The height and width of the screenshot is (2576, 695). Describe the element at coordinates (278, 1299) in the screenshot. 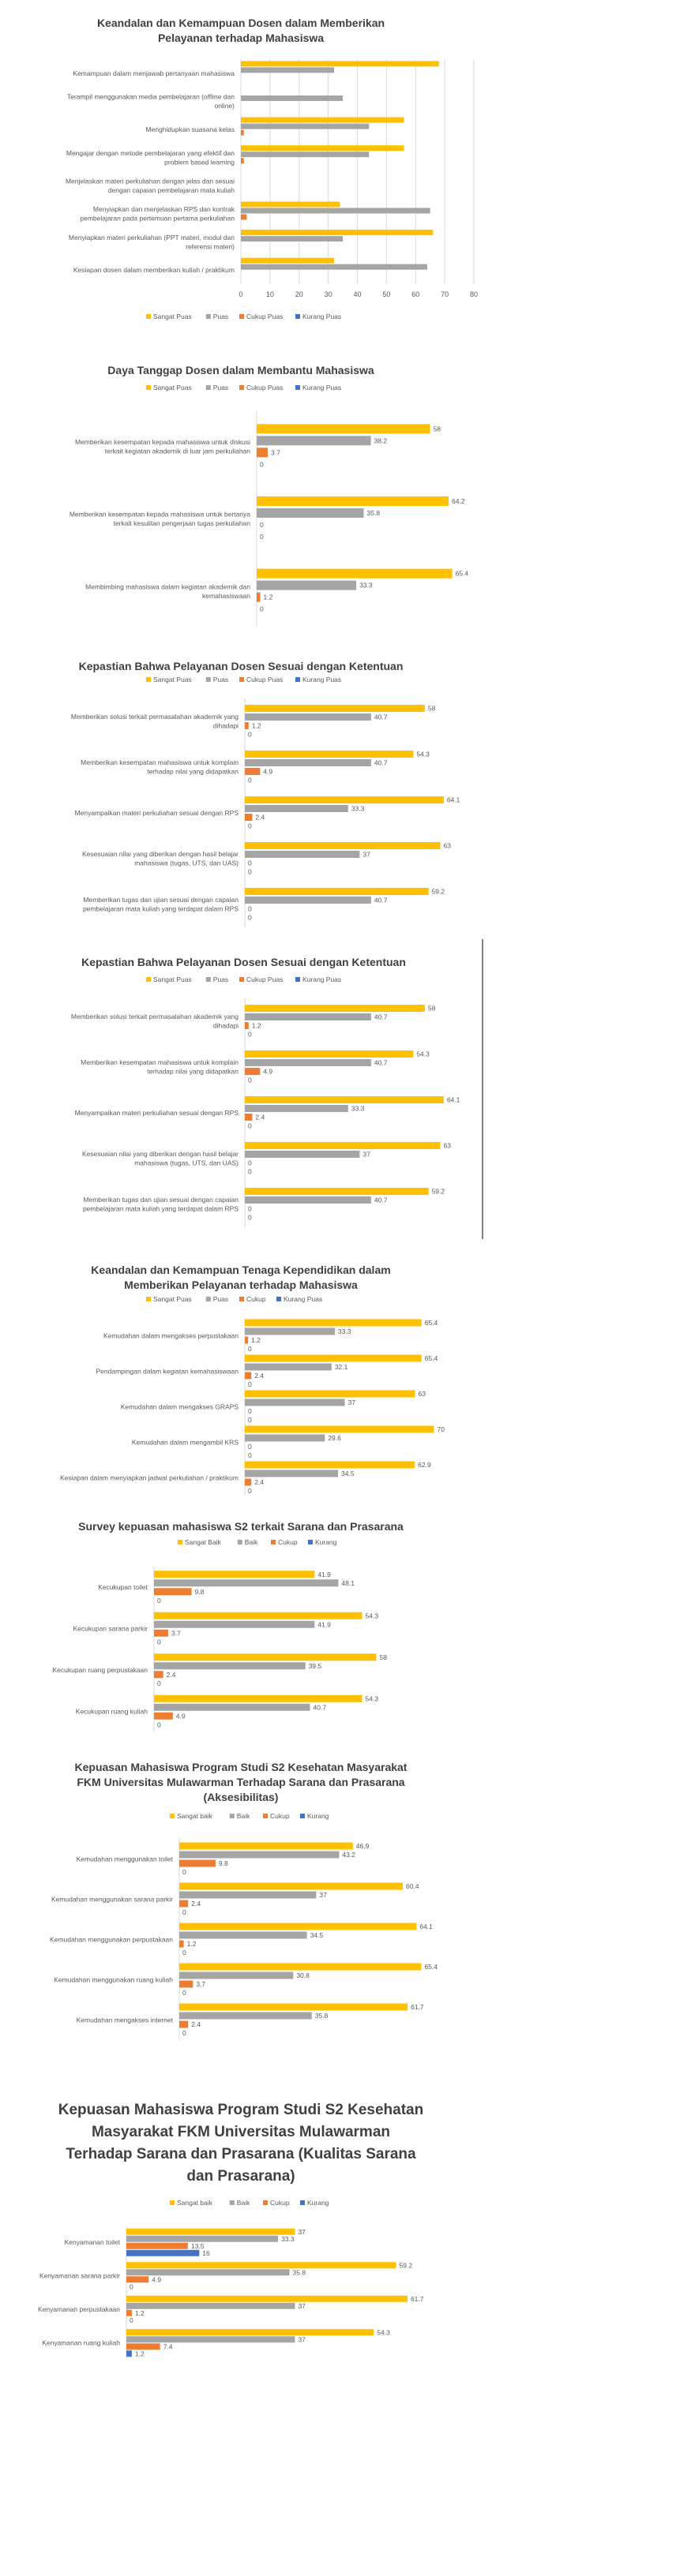

I see `legend-swatch-kurang-puas` at that location.